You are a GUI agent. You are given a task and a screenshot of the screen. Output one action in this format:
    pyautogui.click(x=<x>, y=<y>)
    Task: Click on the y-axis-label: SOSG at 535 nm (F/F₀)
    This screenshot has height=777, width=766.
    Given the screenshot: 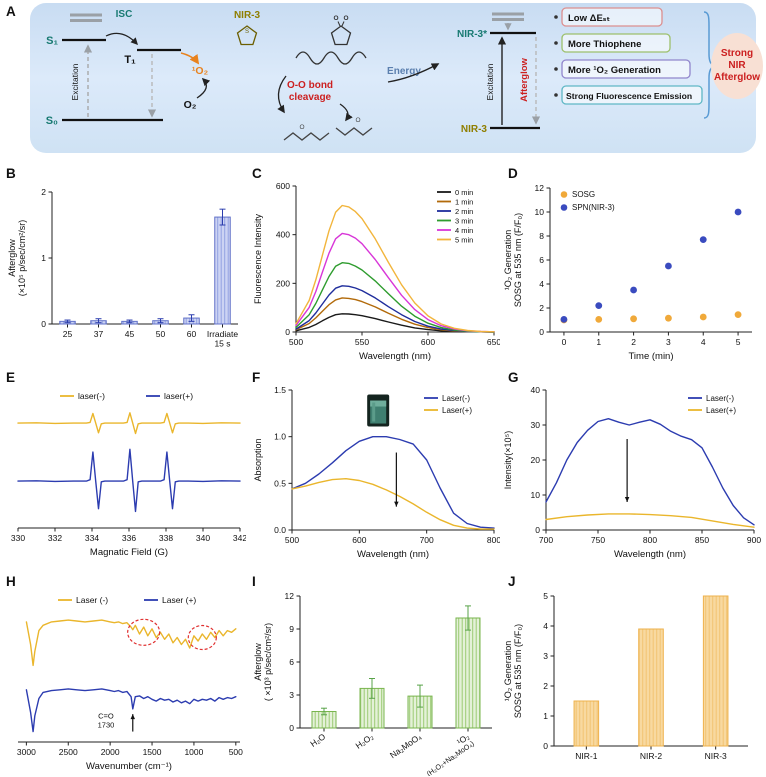 What is the action you would take?
    pyautogui.click(x=518, y=671)
    